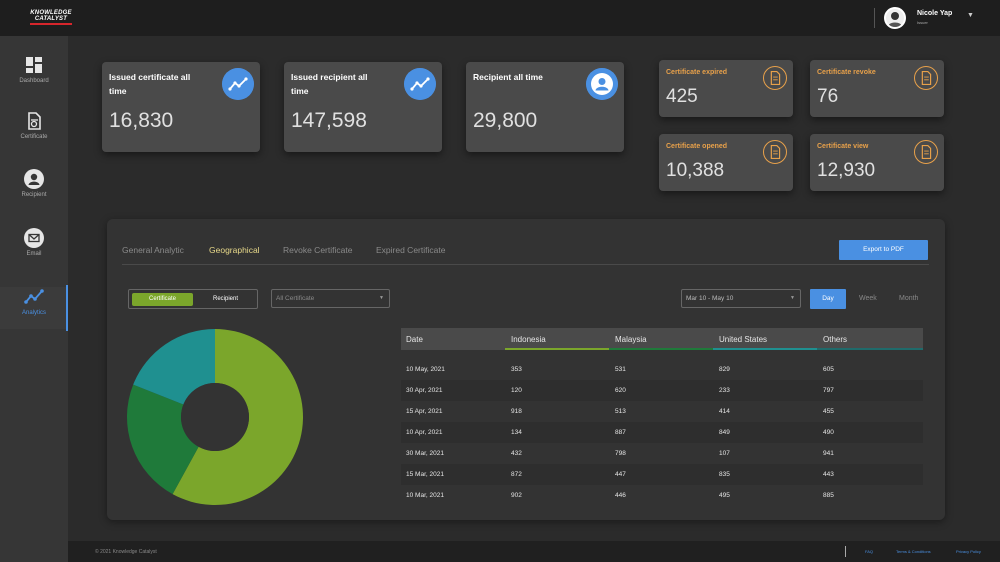 The width and height of the screenshot is (1000, 562). I want to click on cell-united-states: 414, so click(724, 411).